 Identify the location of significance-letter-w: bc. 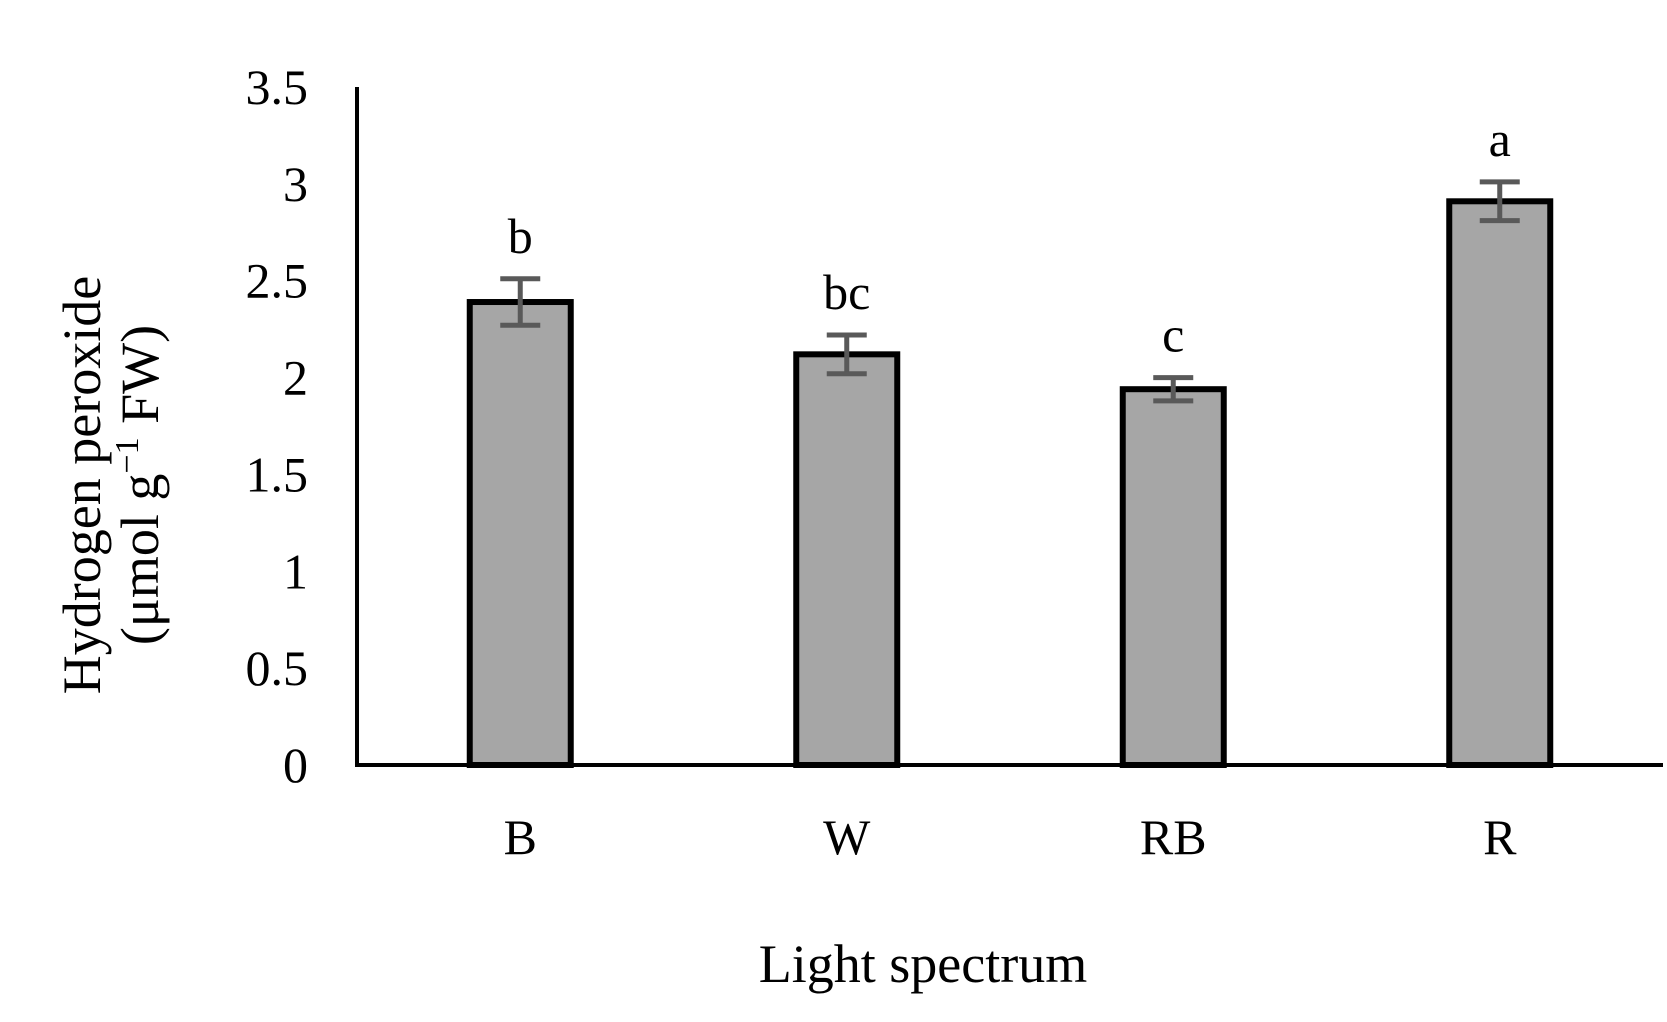
(846, 292).